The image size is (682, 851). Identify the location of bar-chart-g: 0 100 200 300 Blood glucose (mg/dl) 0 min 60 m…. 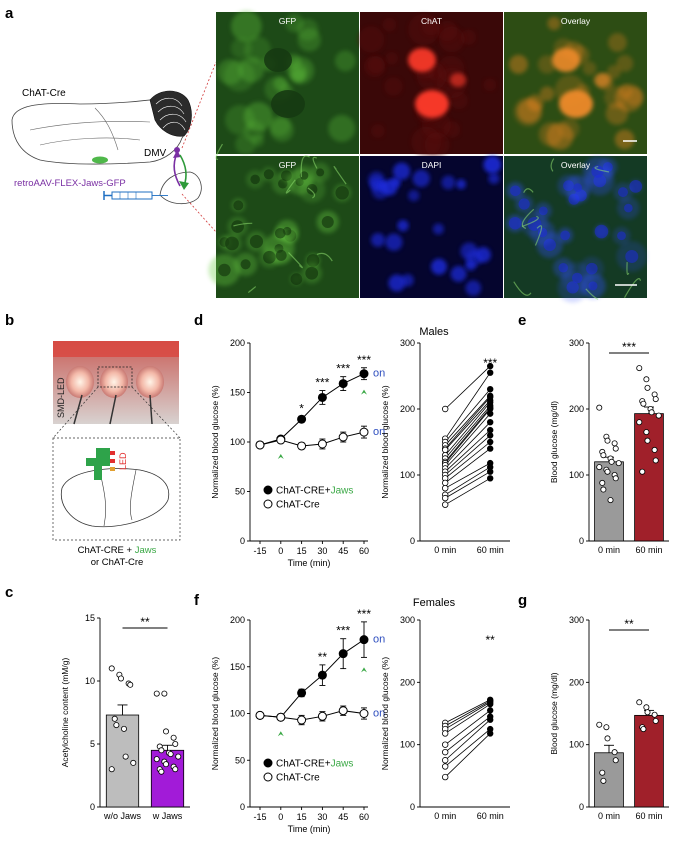
(609, 718).